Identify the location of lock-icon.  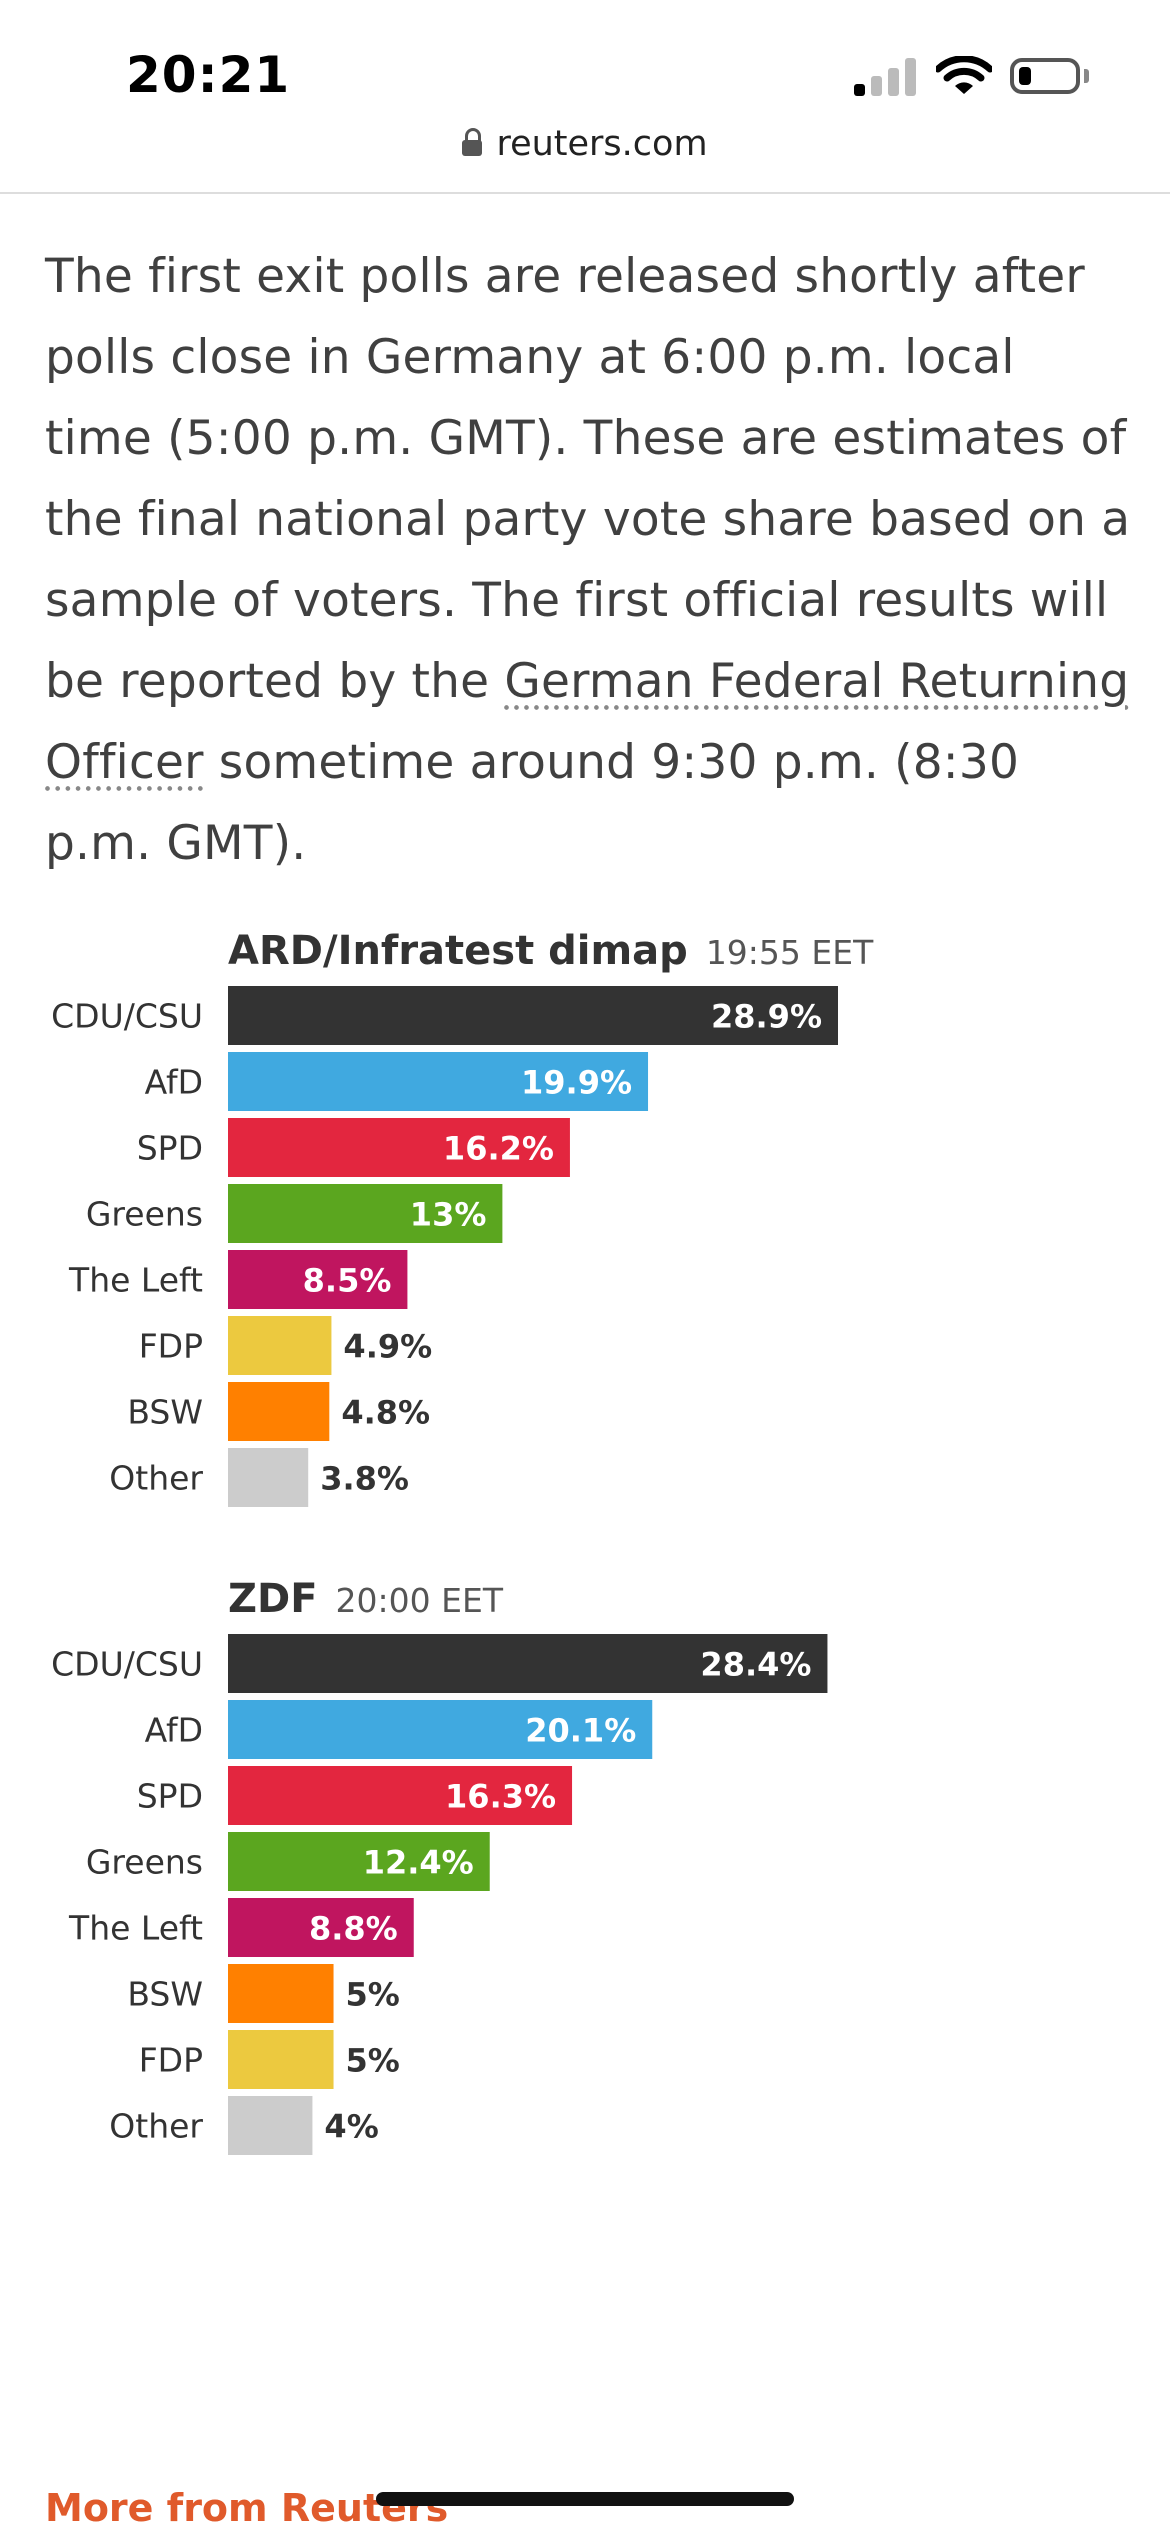
(472, 142).